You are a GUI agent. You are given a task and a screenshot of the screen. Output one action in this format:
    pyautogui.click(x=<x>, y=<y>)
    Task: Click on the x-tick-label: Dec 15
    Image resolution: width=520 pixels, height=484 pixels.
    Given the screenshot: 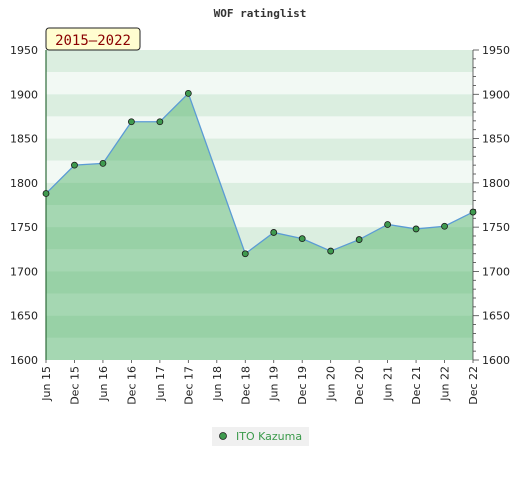 What is the action you would take?
    pyautogui.click(x=74, y=385)
    